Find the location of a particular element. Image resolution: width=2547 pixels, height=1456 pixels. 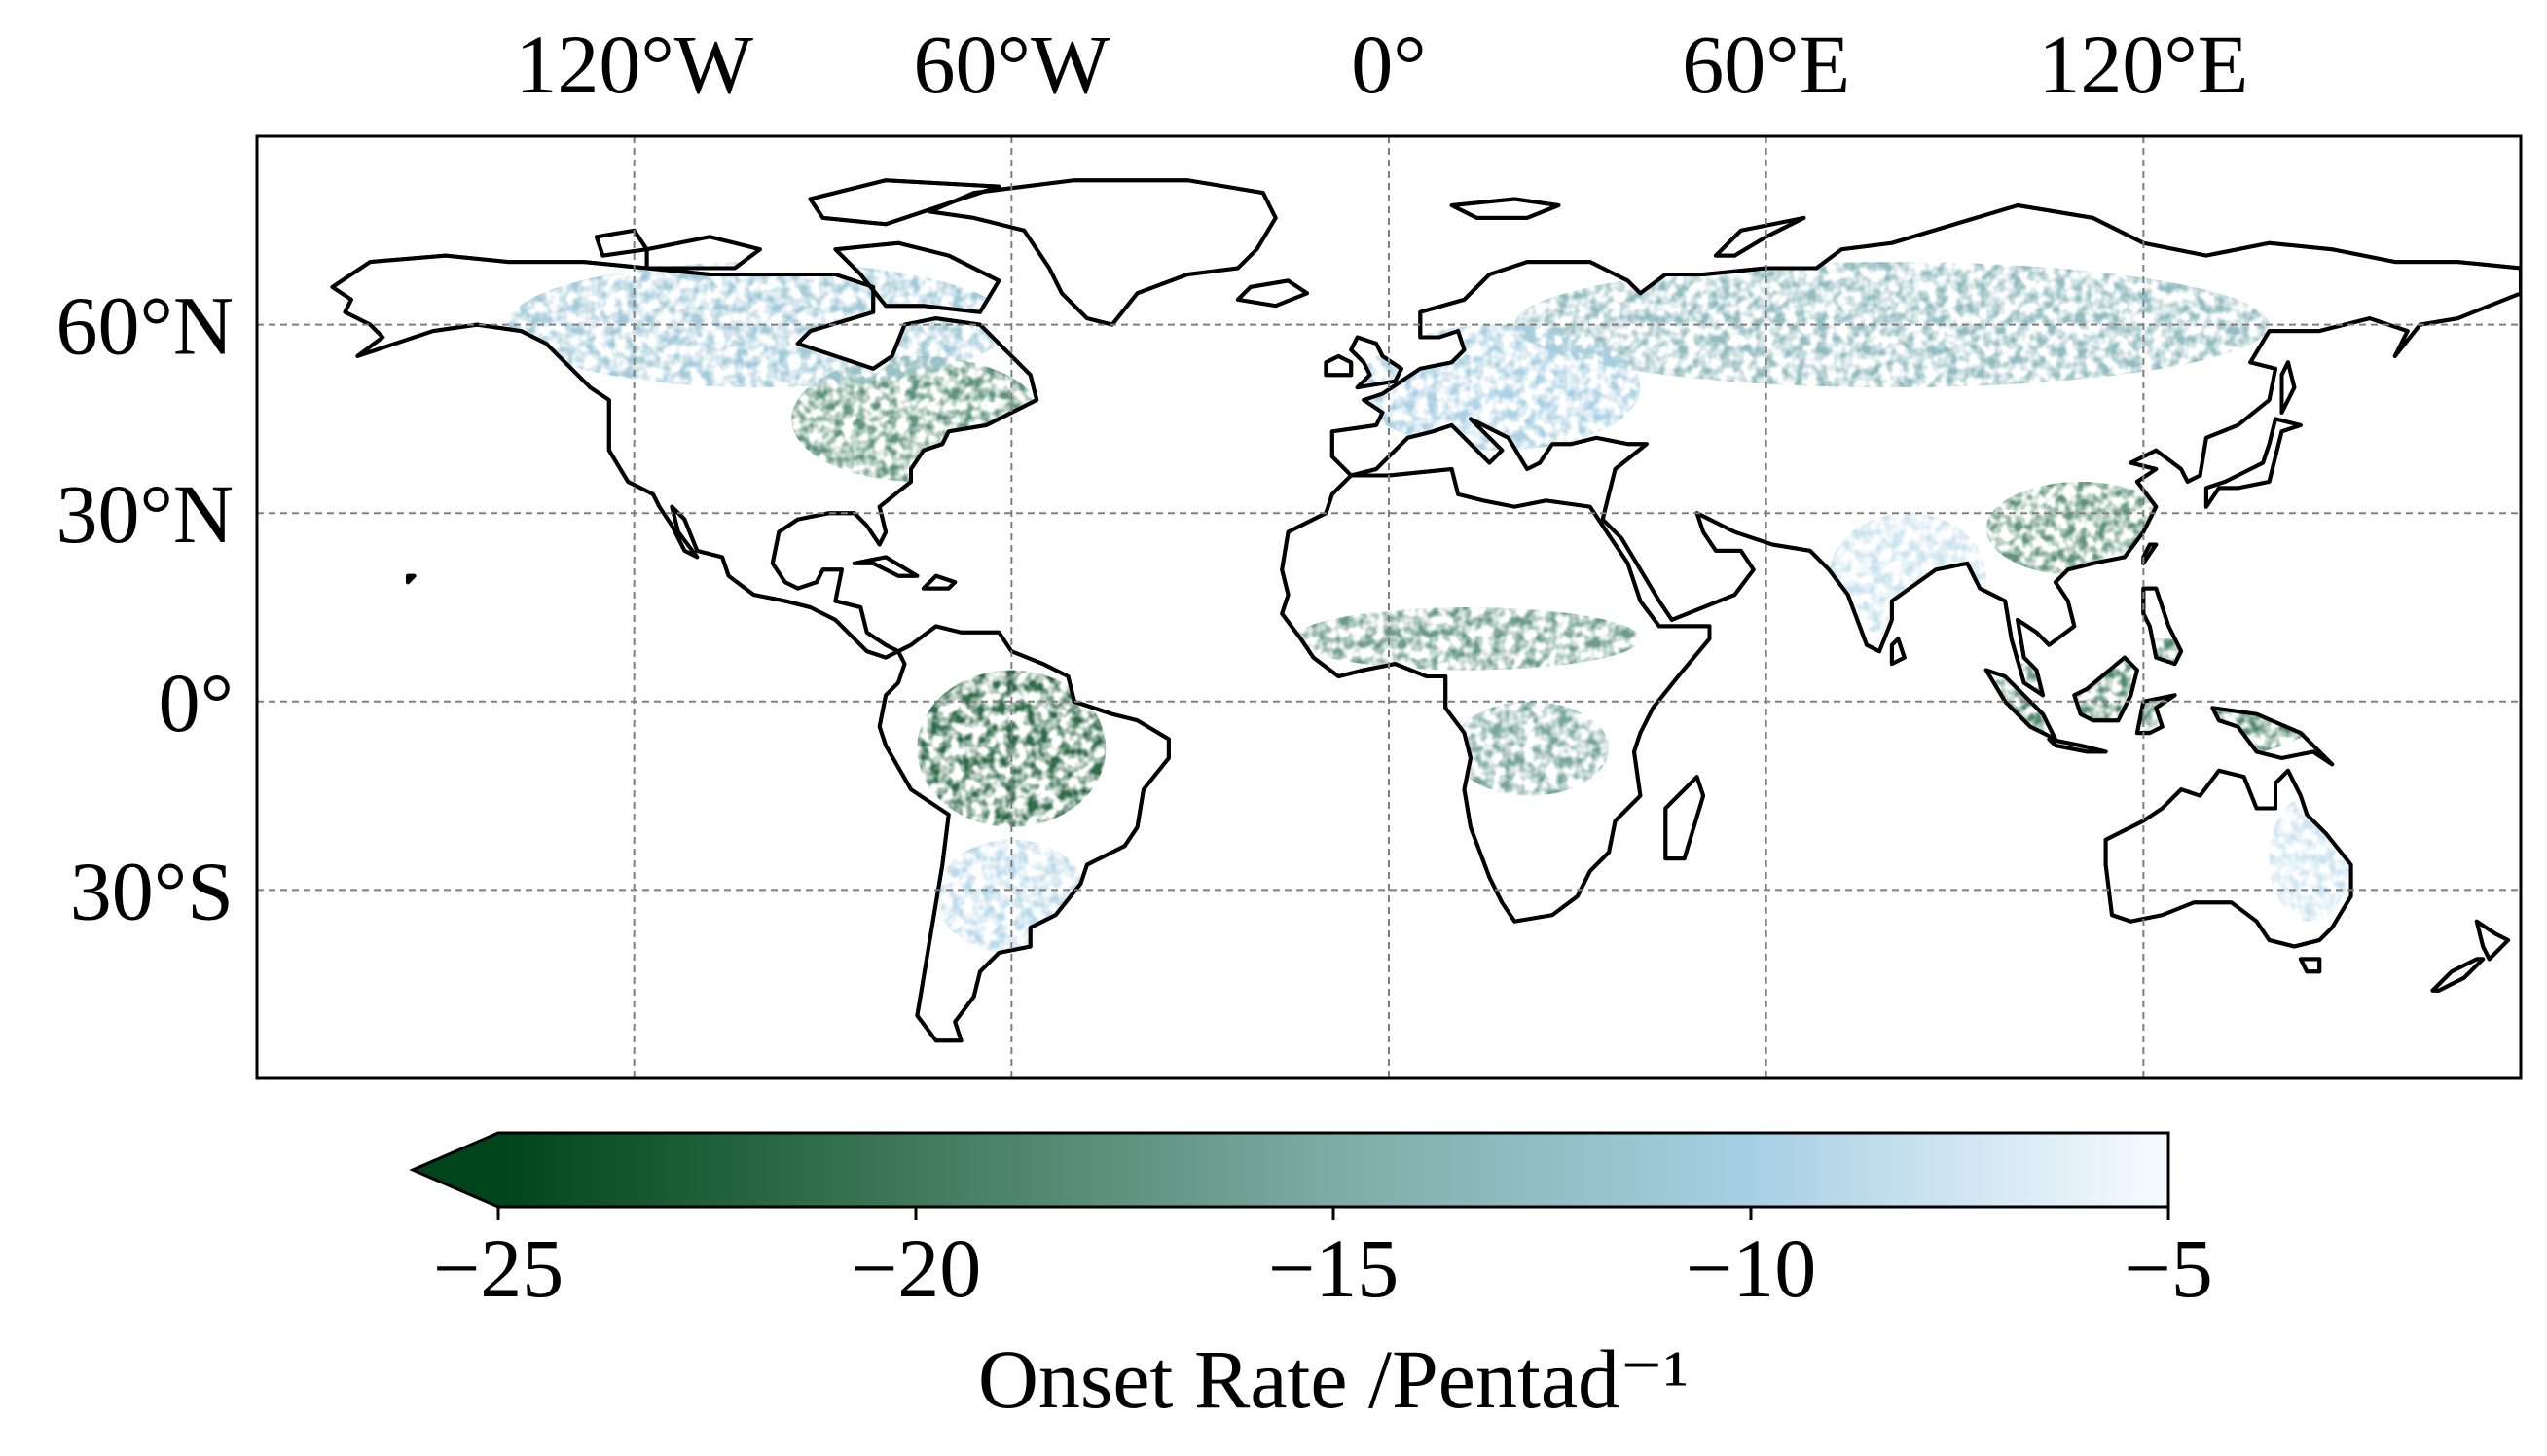

colorbar-tick-label: −10 is located at coordinates (1751, 1268).